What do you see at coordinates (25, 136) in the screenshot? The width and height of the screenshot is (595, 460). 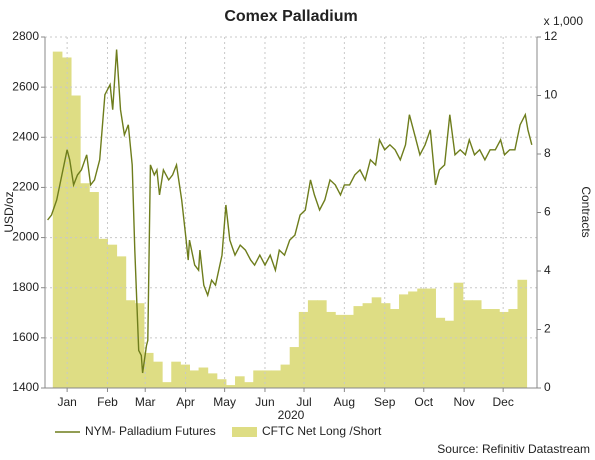 I see `y-tick-label: 2400` at bounding box center [25, 136].